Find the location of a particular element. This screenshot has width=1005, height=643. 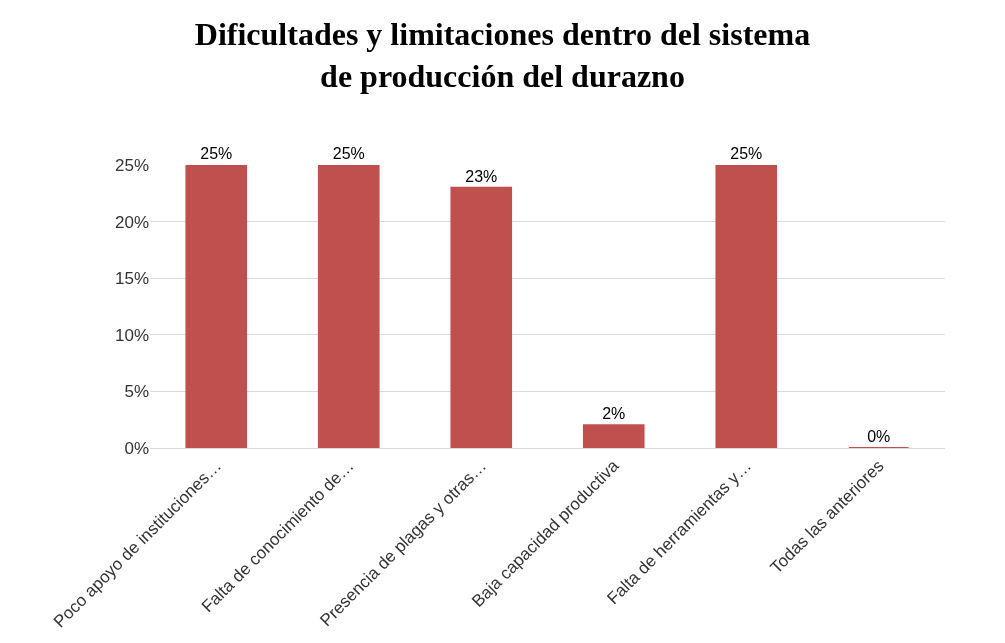

data-label: 2% is located at coordinates (614, 414).